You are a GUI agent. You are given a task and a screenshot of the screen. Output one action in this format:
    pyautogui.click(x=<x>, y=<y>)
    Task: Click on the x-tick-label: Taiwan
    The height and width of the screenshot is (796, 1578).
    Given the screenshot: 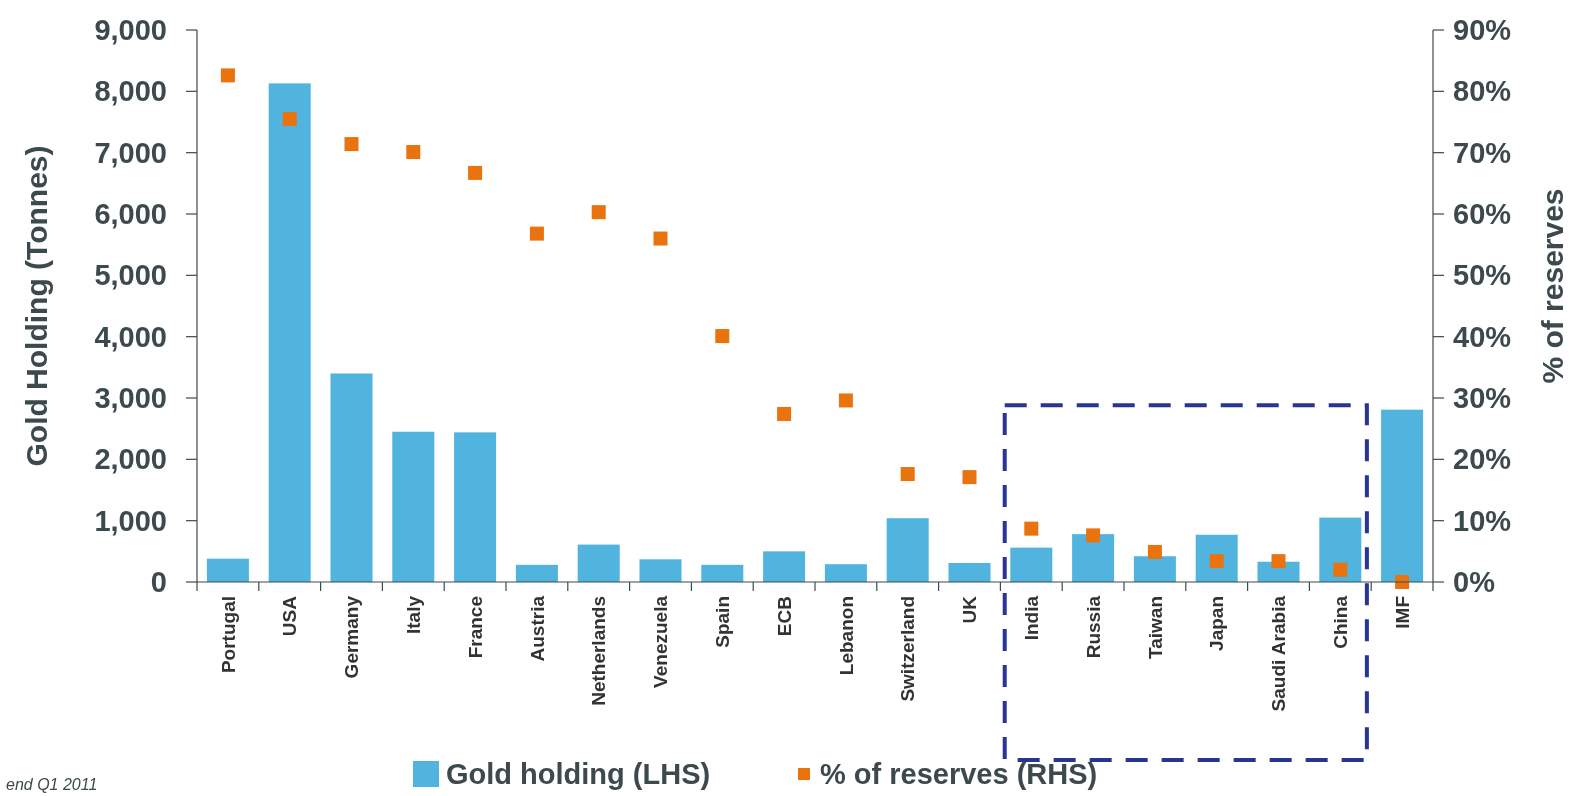 What is the action you would take?
    pyautogui.click(x=1155, y=627)
    